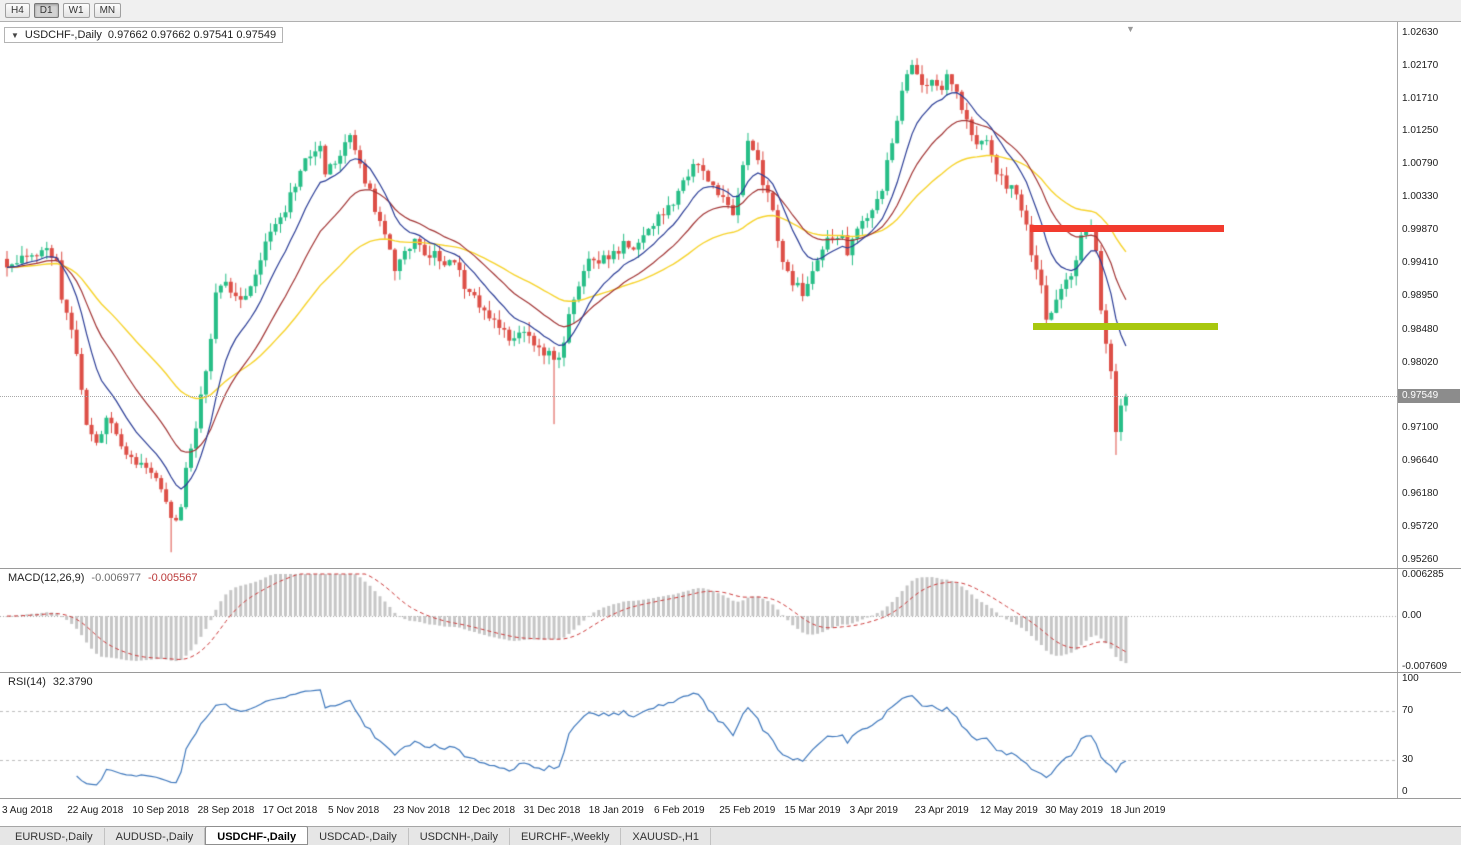  I want to click on macd-title: MACD(12,26,9) -0.006977 -0.005567, so click(103, 578).